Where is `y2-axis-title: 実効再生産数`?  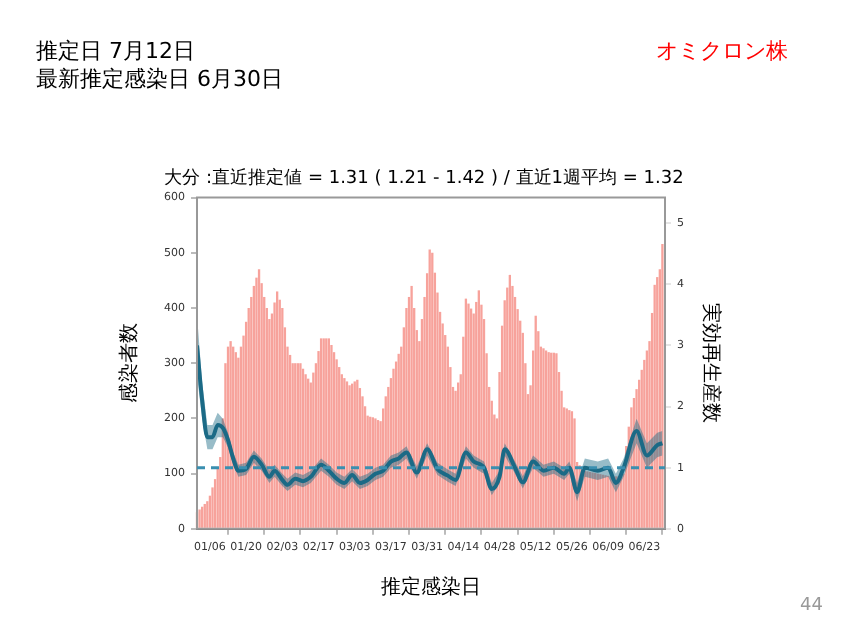 y2-axis-title: 実効再生産数 is located at coordinates (710, 363).